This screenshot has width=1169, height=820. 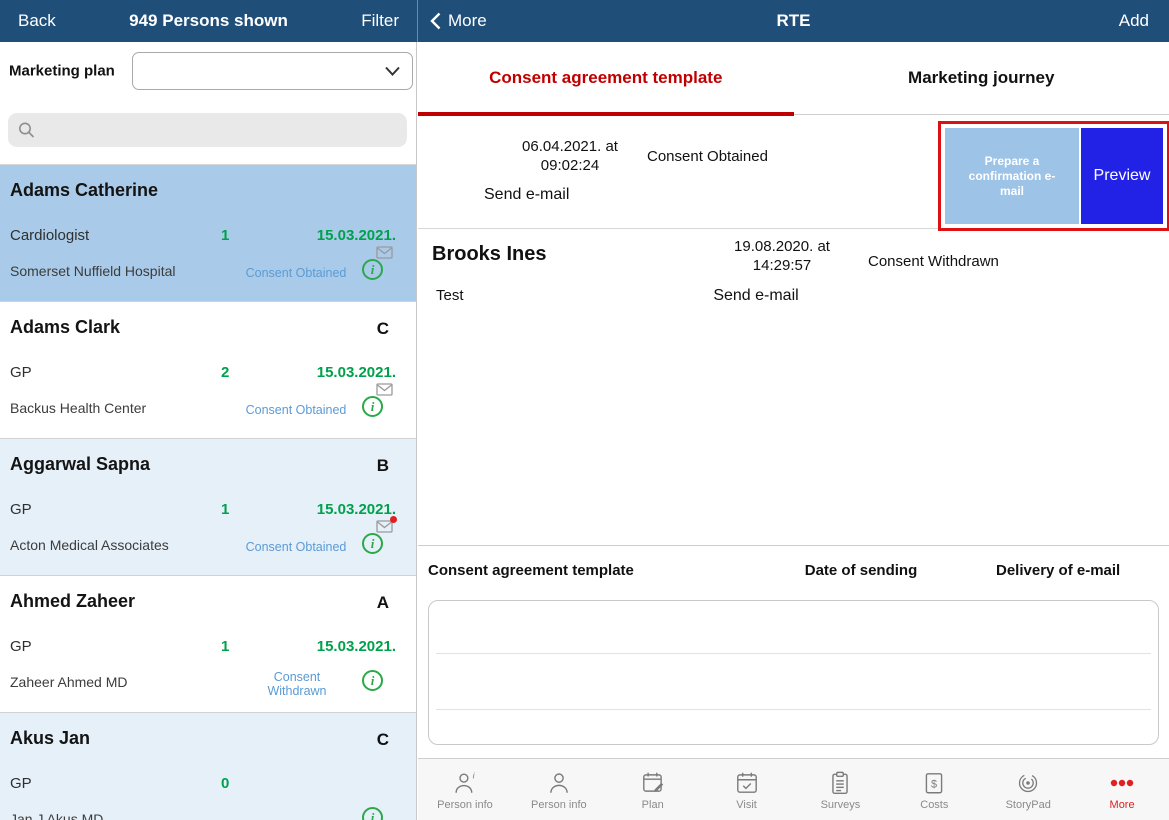 What do you see at coordinates (558, 805) in the screenshot?
I see `tabbar-label: Person info` at bounding box center [558, 805].